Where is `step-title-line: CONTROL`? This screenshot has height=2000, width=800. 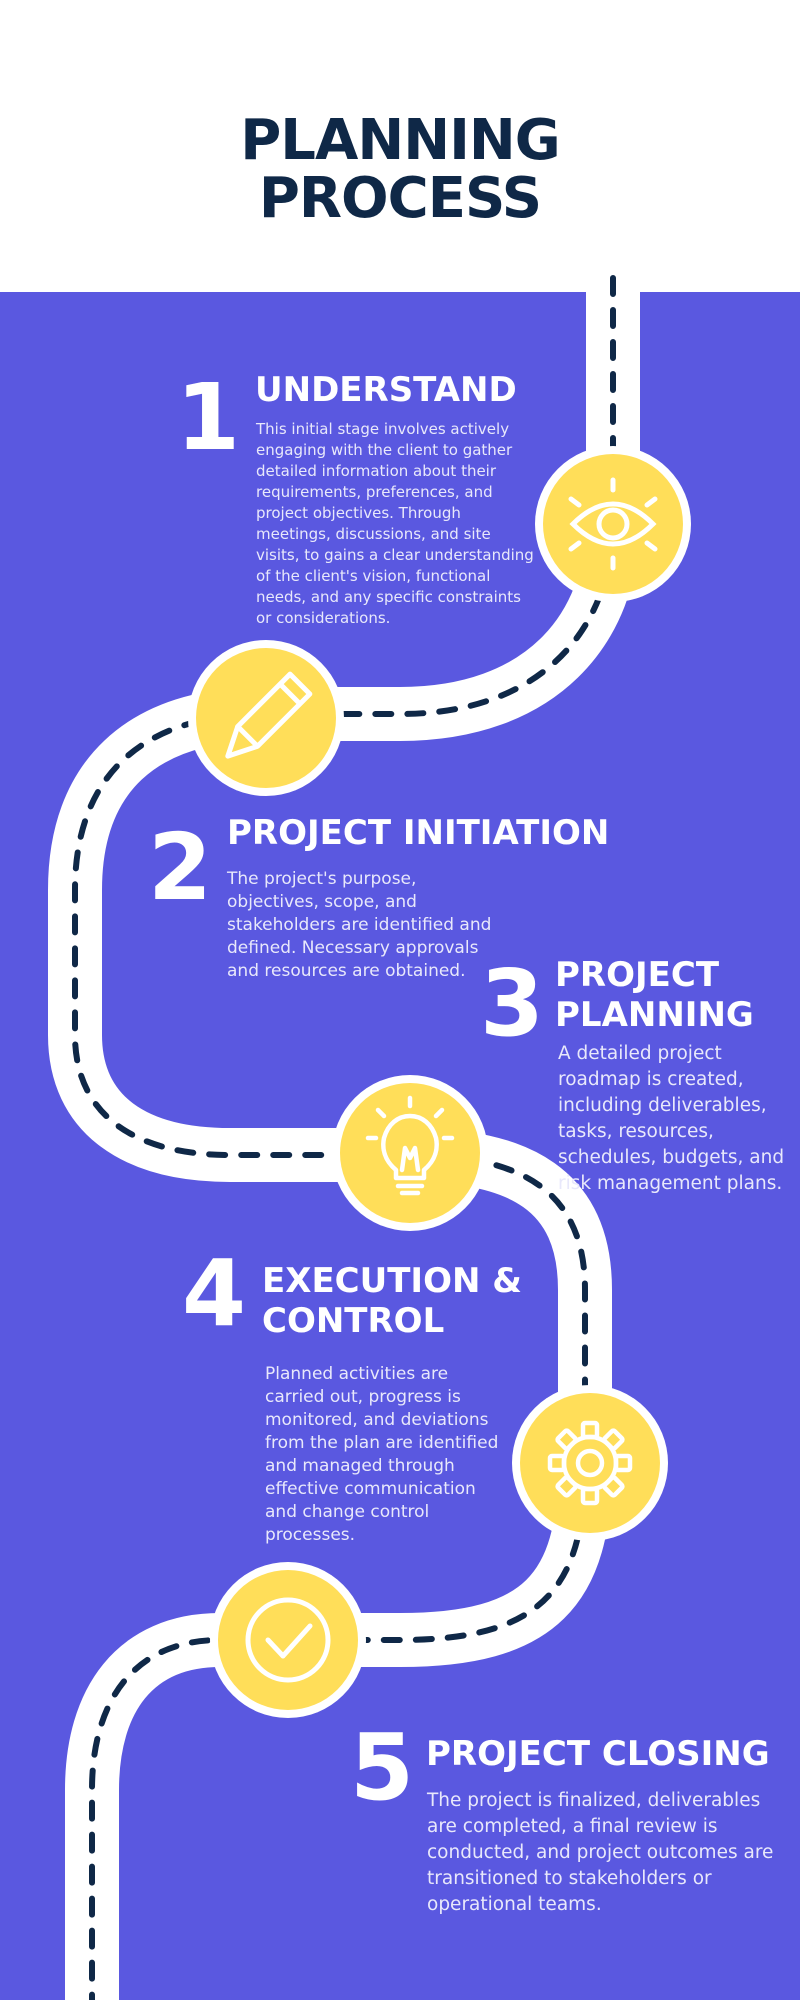 step-title-line: CONTROL is located at coordinates (353, 1321).